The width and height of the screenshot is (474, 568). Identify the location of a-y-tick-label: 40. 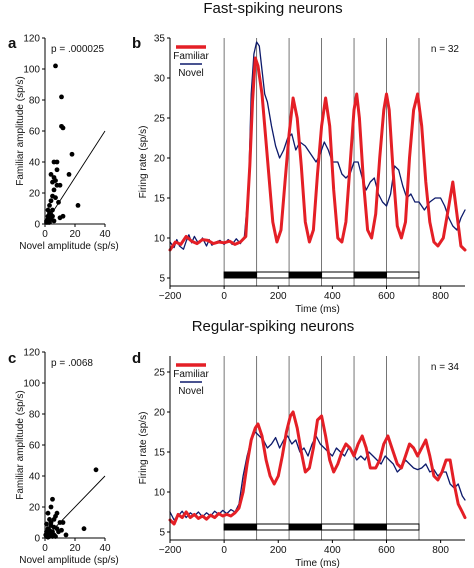
(35, 163).